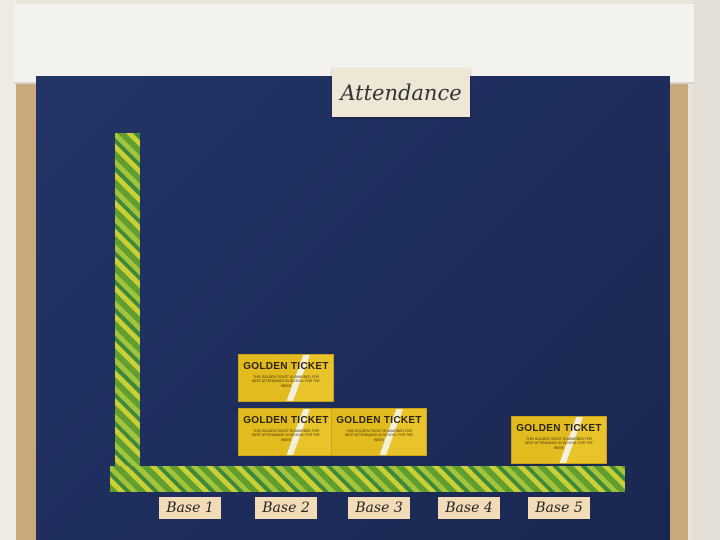 This screenshot has width=720, height=540. Describe the element at coordinates (190, 508) in the screenshot. I see `x-tick-label: Base 1` at that location.